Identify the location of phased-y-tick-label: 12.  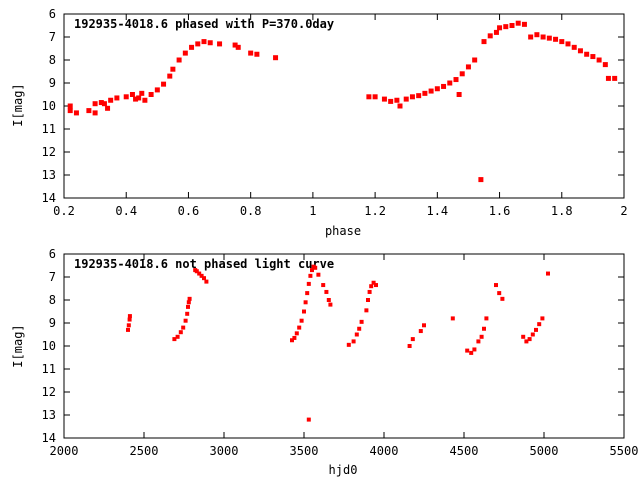
(49, 152).